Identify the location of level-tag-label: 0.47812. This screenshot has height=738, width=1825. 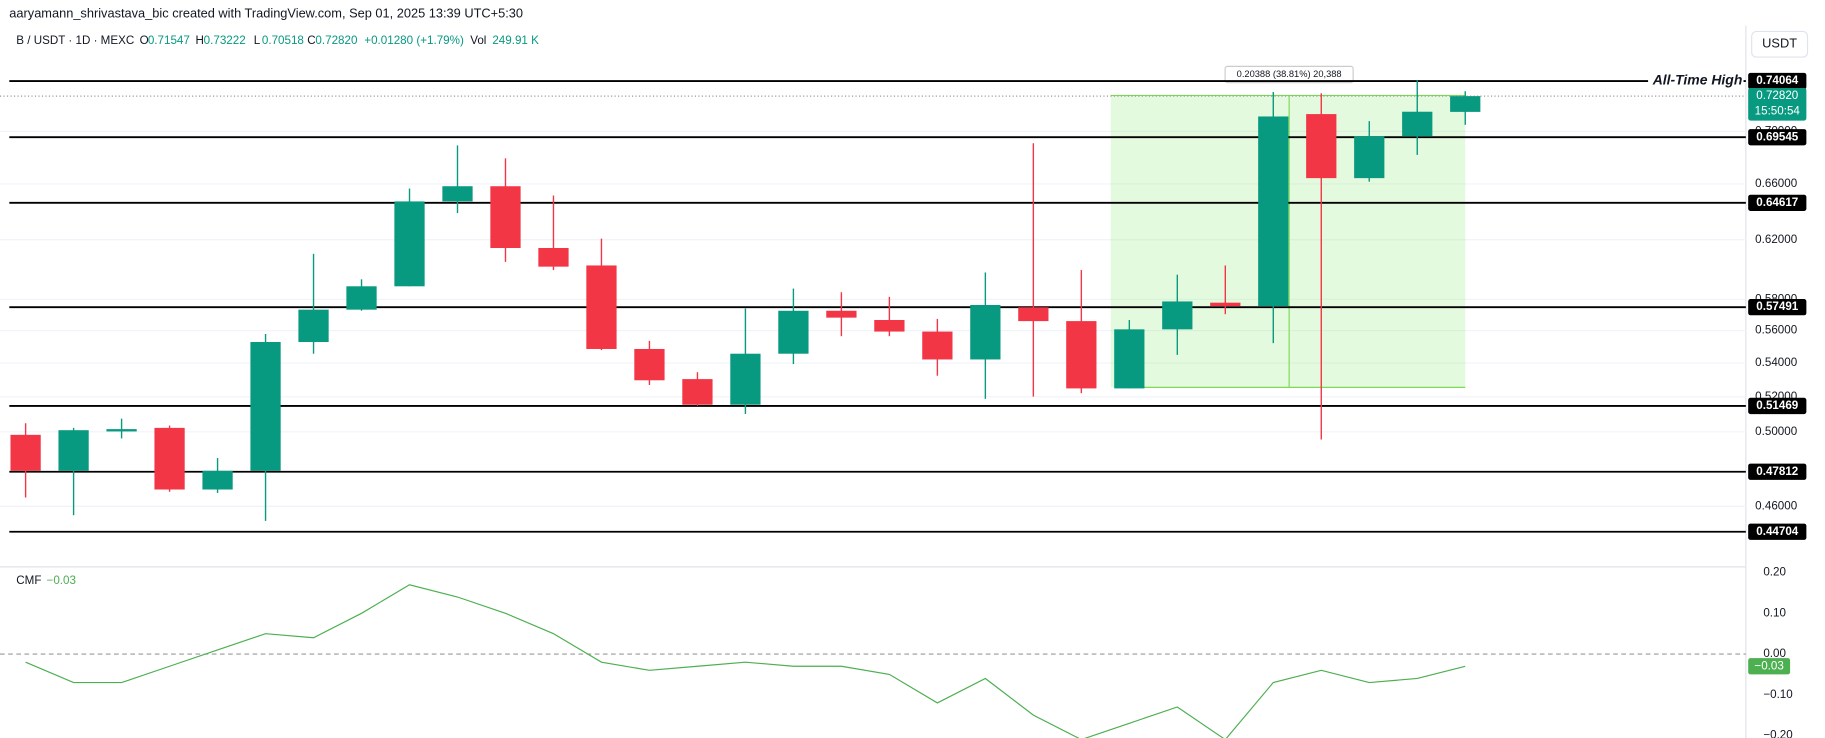
(1777, 471).